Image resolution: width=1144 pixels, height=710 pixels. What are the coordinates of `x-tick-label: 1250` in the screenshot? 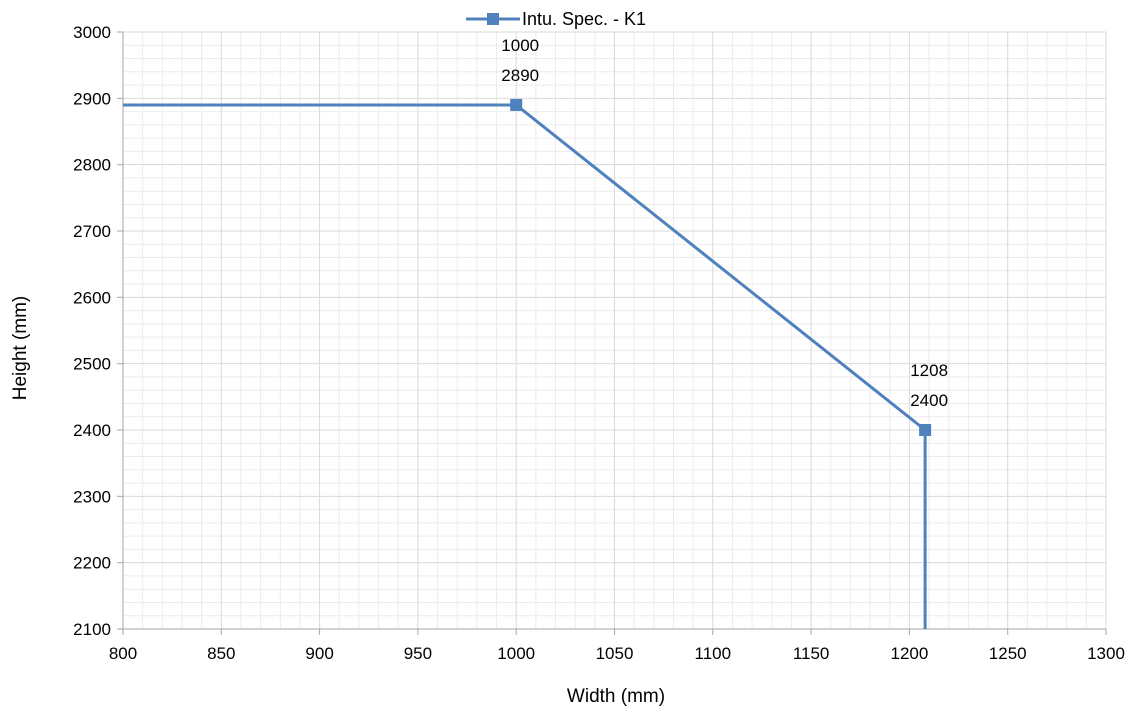 It's located at (1008, 653).